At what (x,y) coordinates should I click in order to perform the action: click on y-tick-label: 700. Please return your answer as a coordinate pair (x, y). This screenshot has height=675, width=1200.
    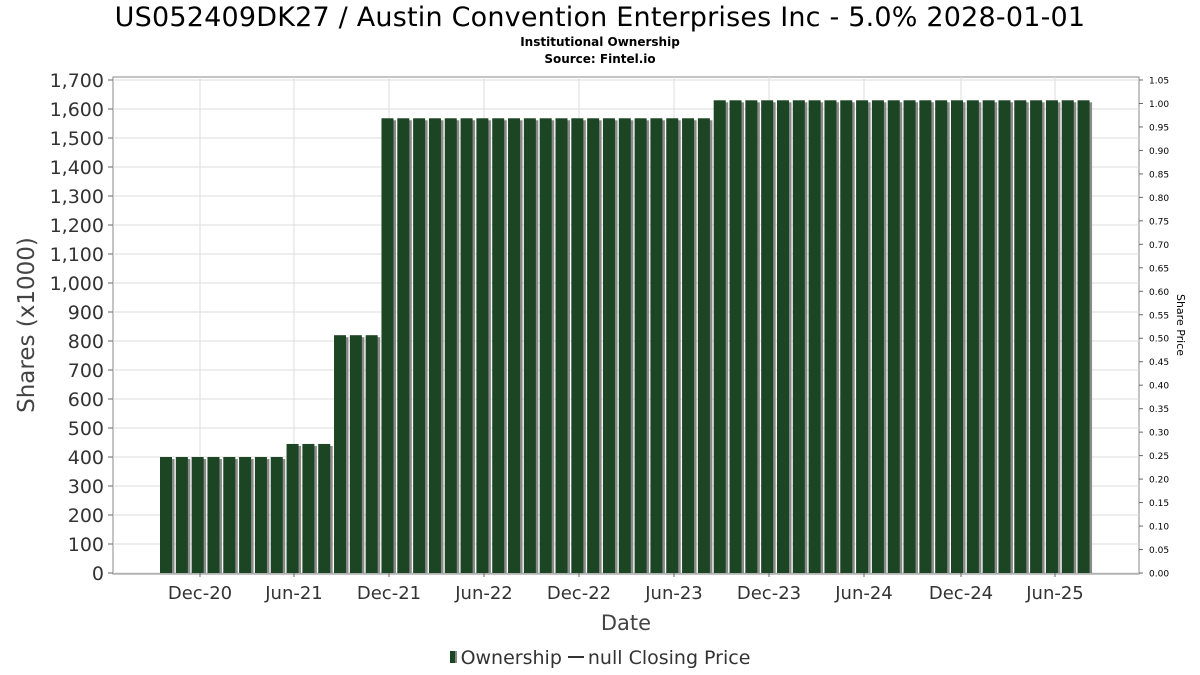
    Looking at the image, I should click on (86, 371).